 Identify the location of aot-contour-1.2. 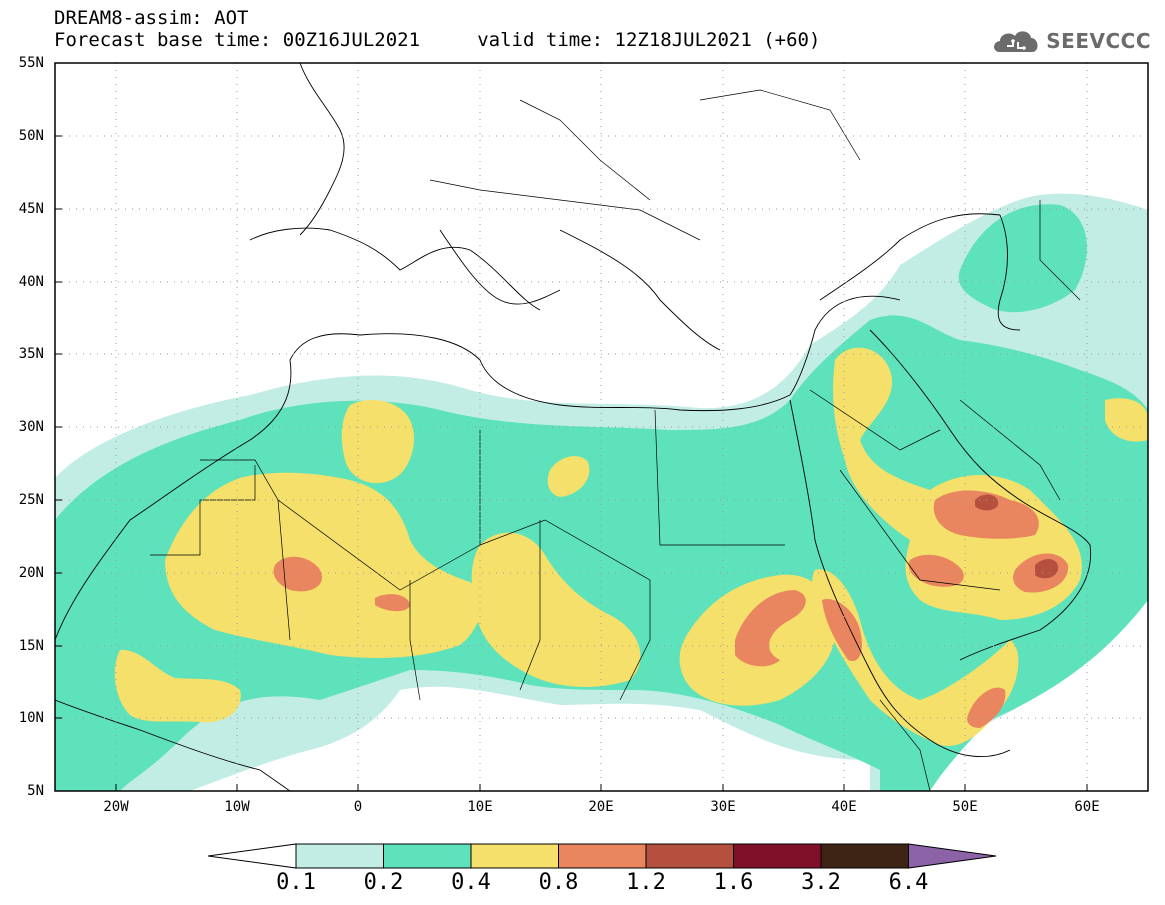
(1047, 568).